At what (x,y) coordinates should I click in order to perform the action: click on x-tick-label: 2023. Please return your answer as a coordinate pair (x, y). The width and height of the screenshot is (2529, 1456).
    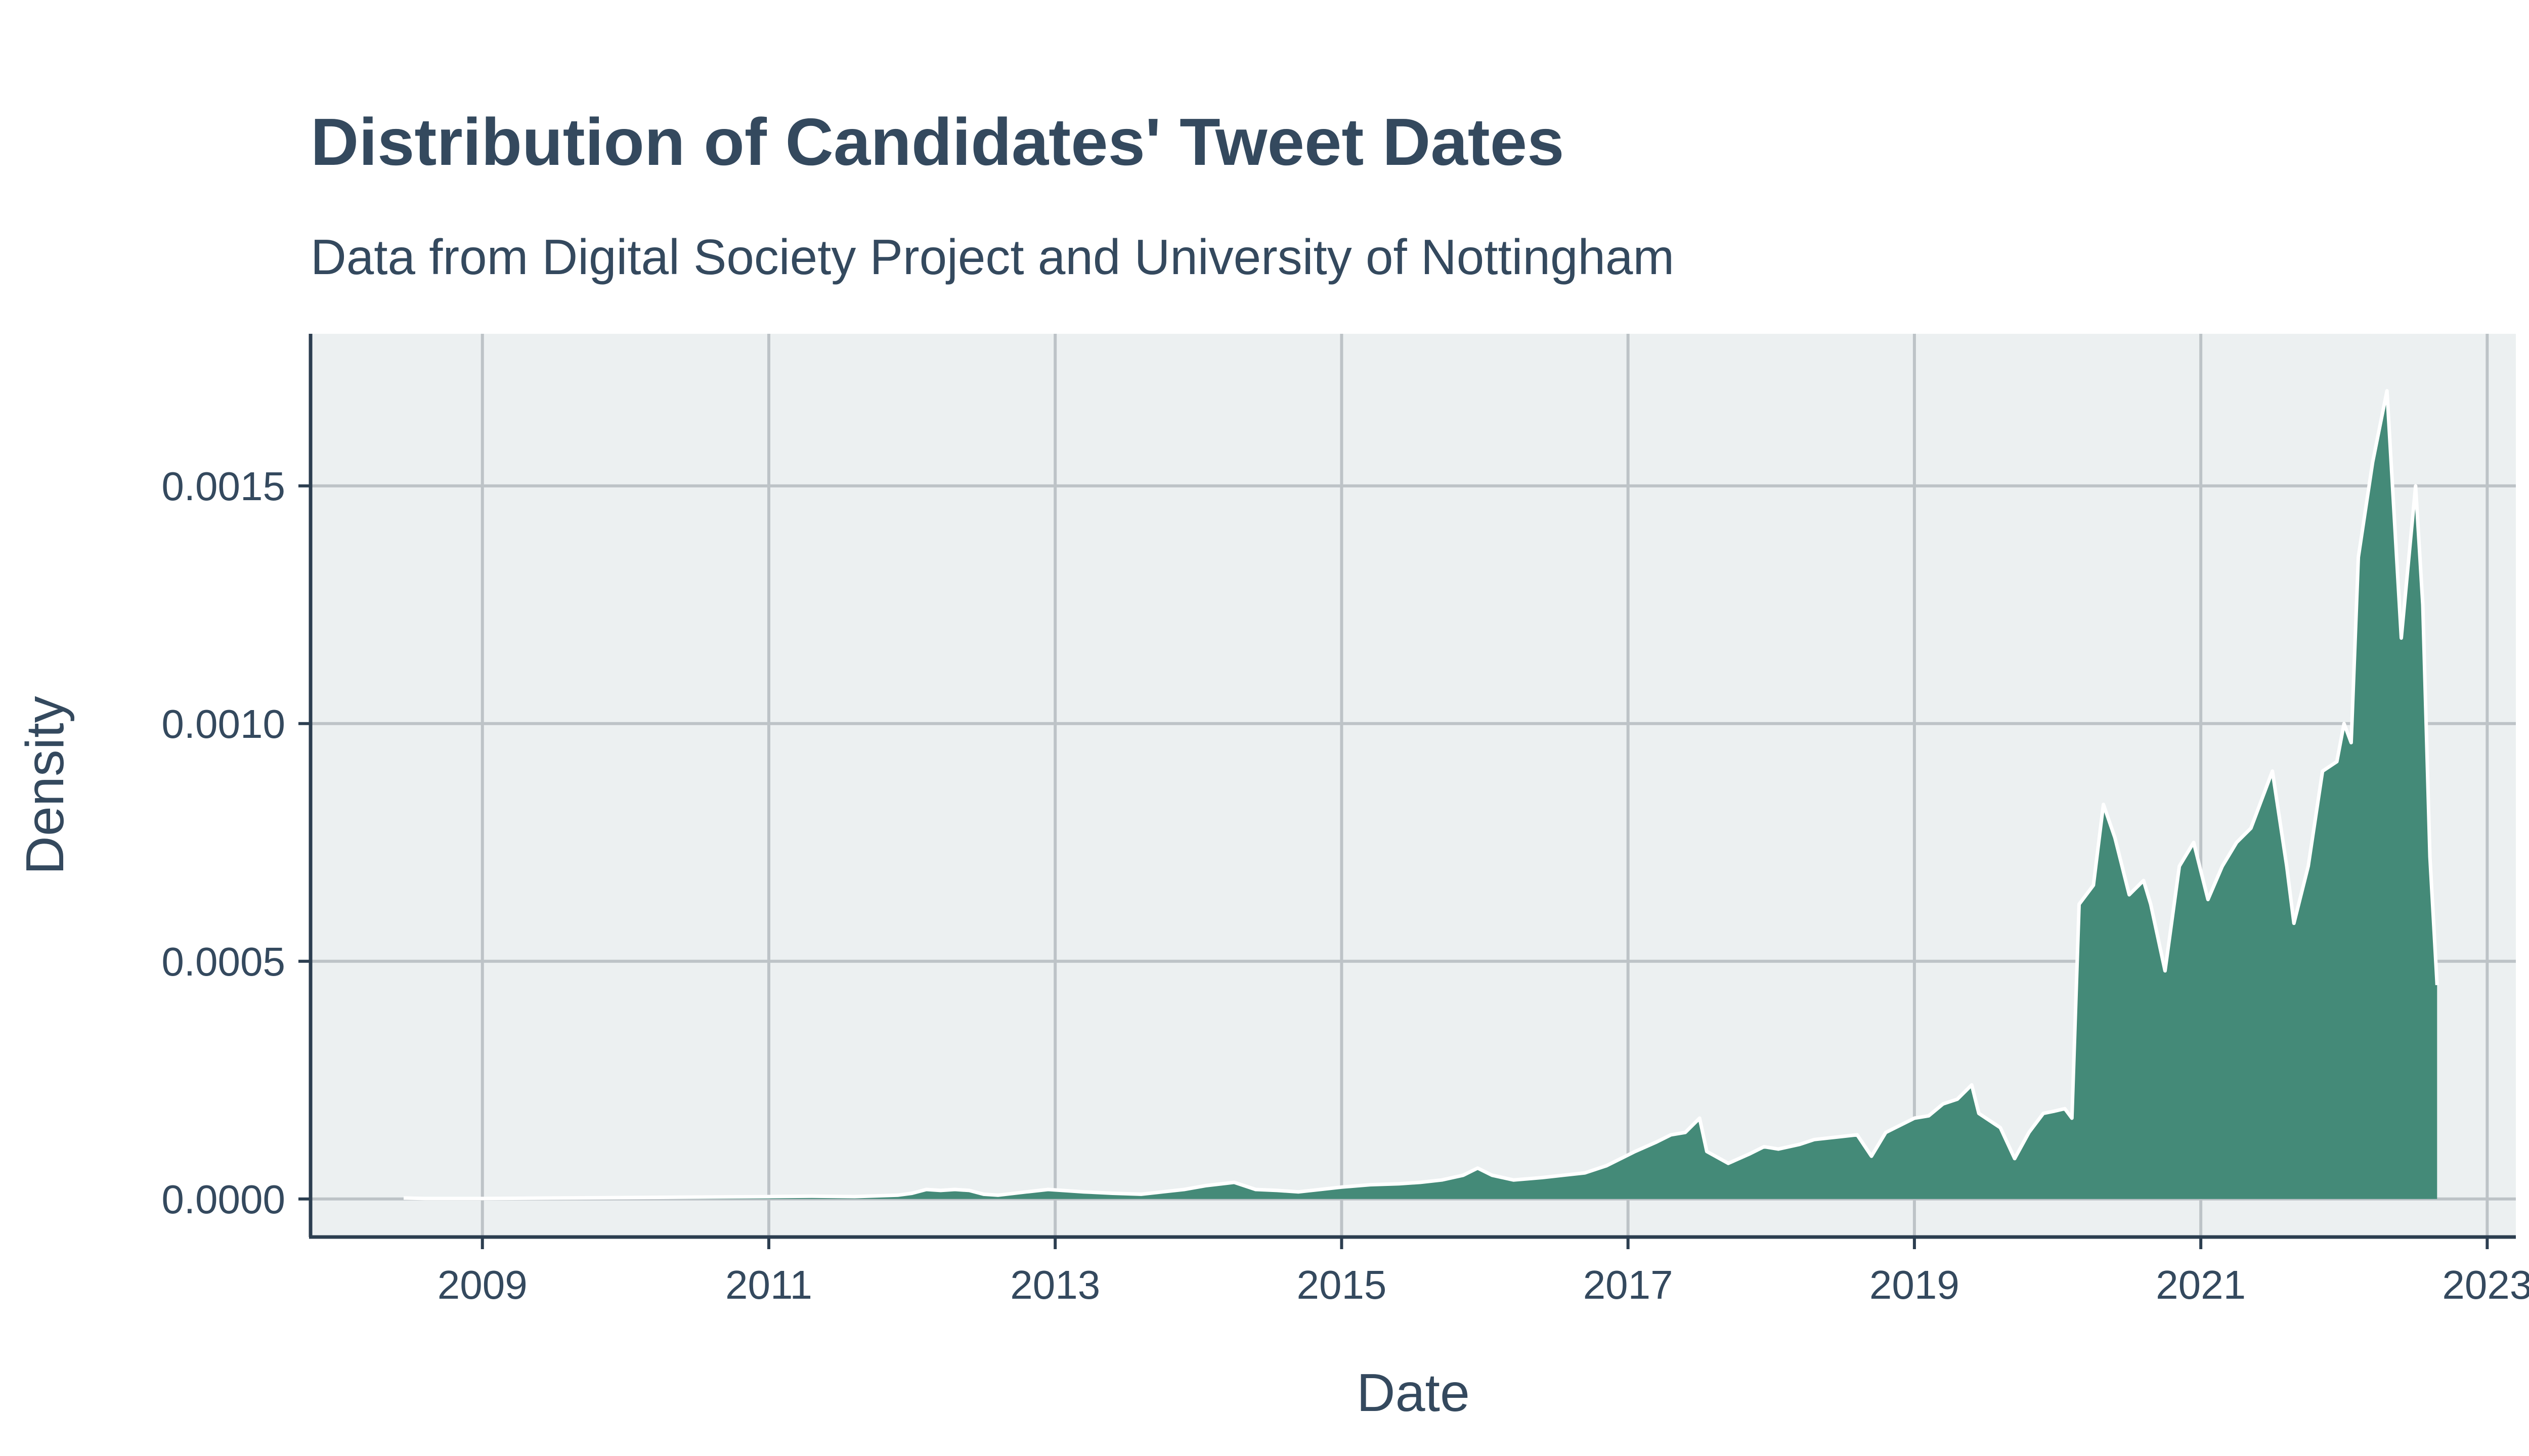
    Looking at the image, I should click on (2485, 1285).